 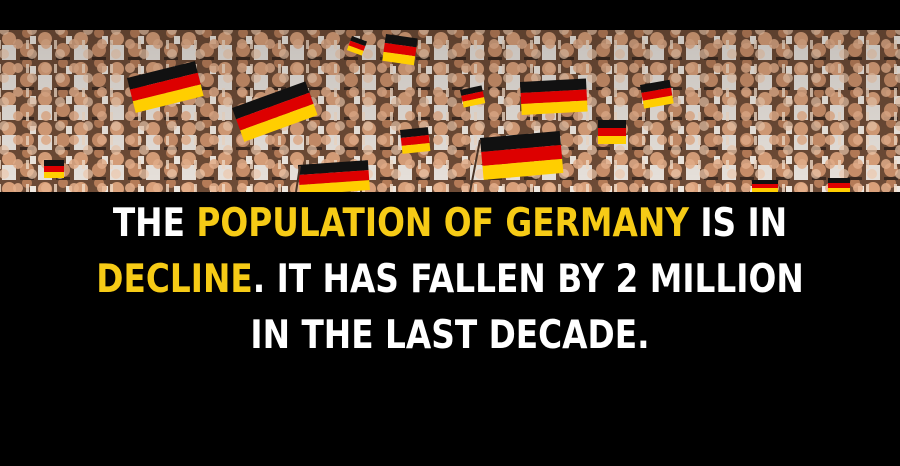 I want to click on caption-line-3: IN THE LAST DECADE., so click(x=450, y=336).